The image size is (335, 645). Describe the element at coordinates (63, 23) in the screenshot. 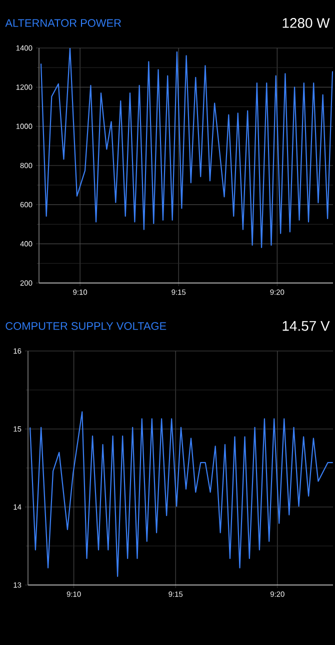

I see `chart-title: ALTERNATOR POWER` at that location.